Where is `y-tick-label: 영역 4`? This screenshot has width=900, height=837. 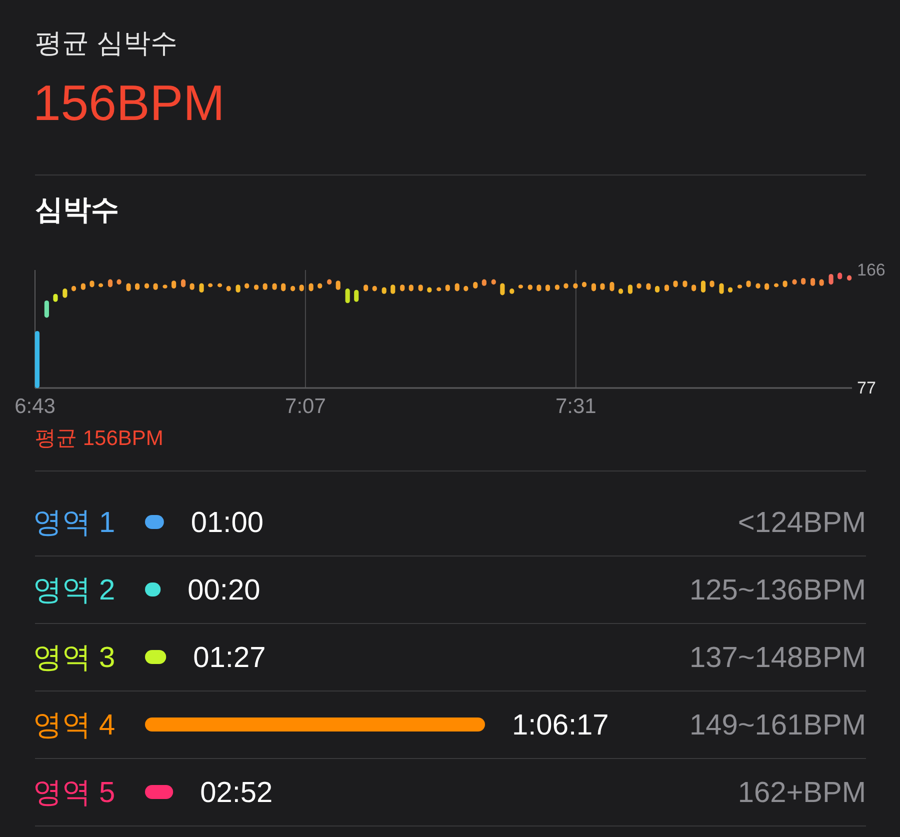 y-tick-label: 영역 4 is located at coordinates (74, 726).